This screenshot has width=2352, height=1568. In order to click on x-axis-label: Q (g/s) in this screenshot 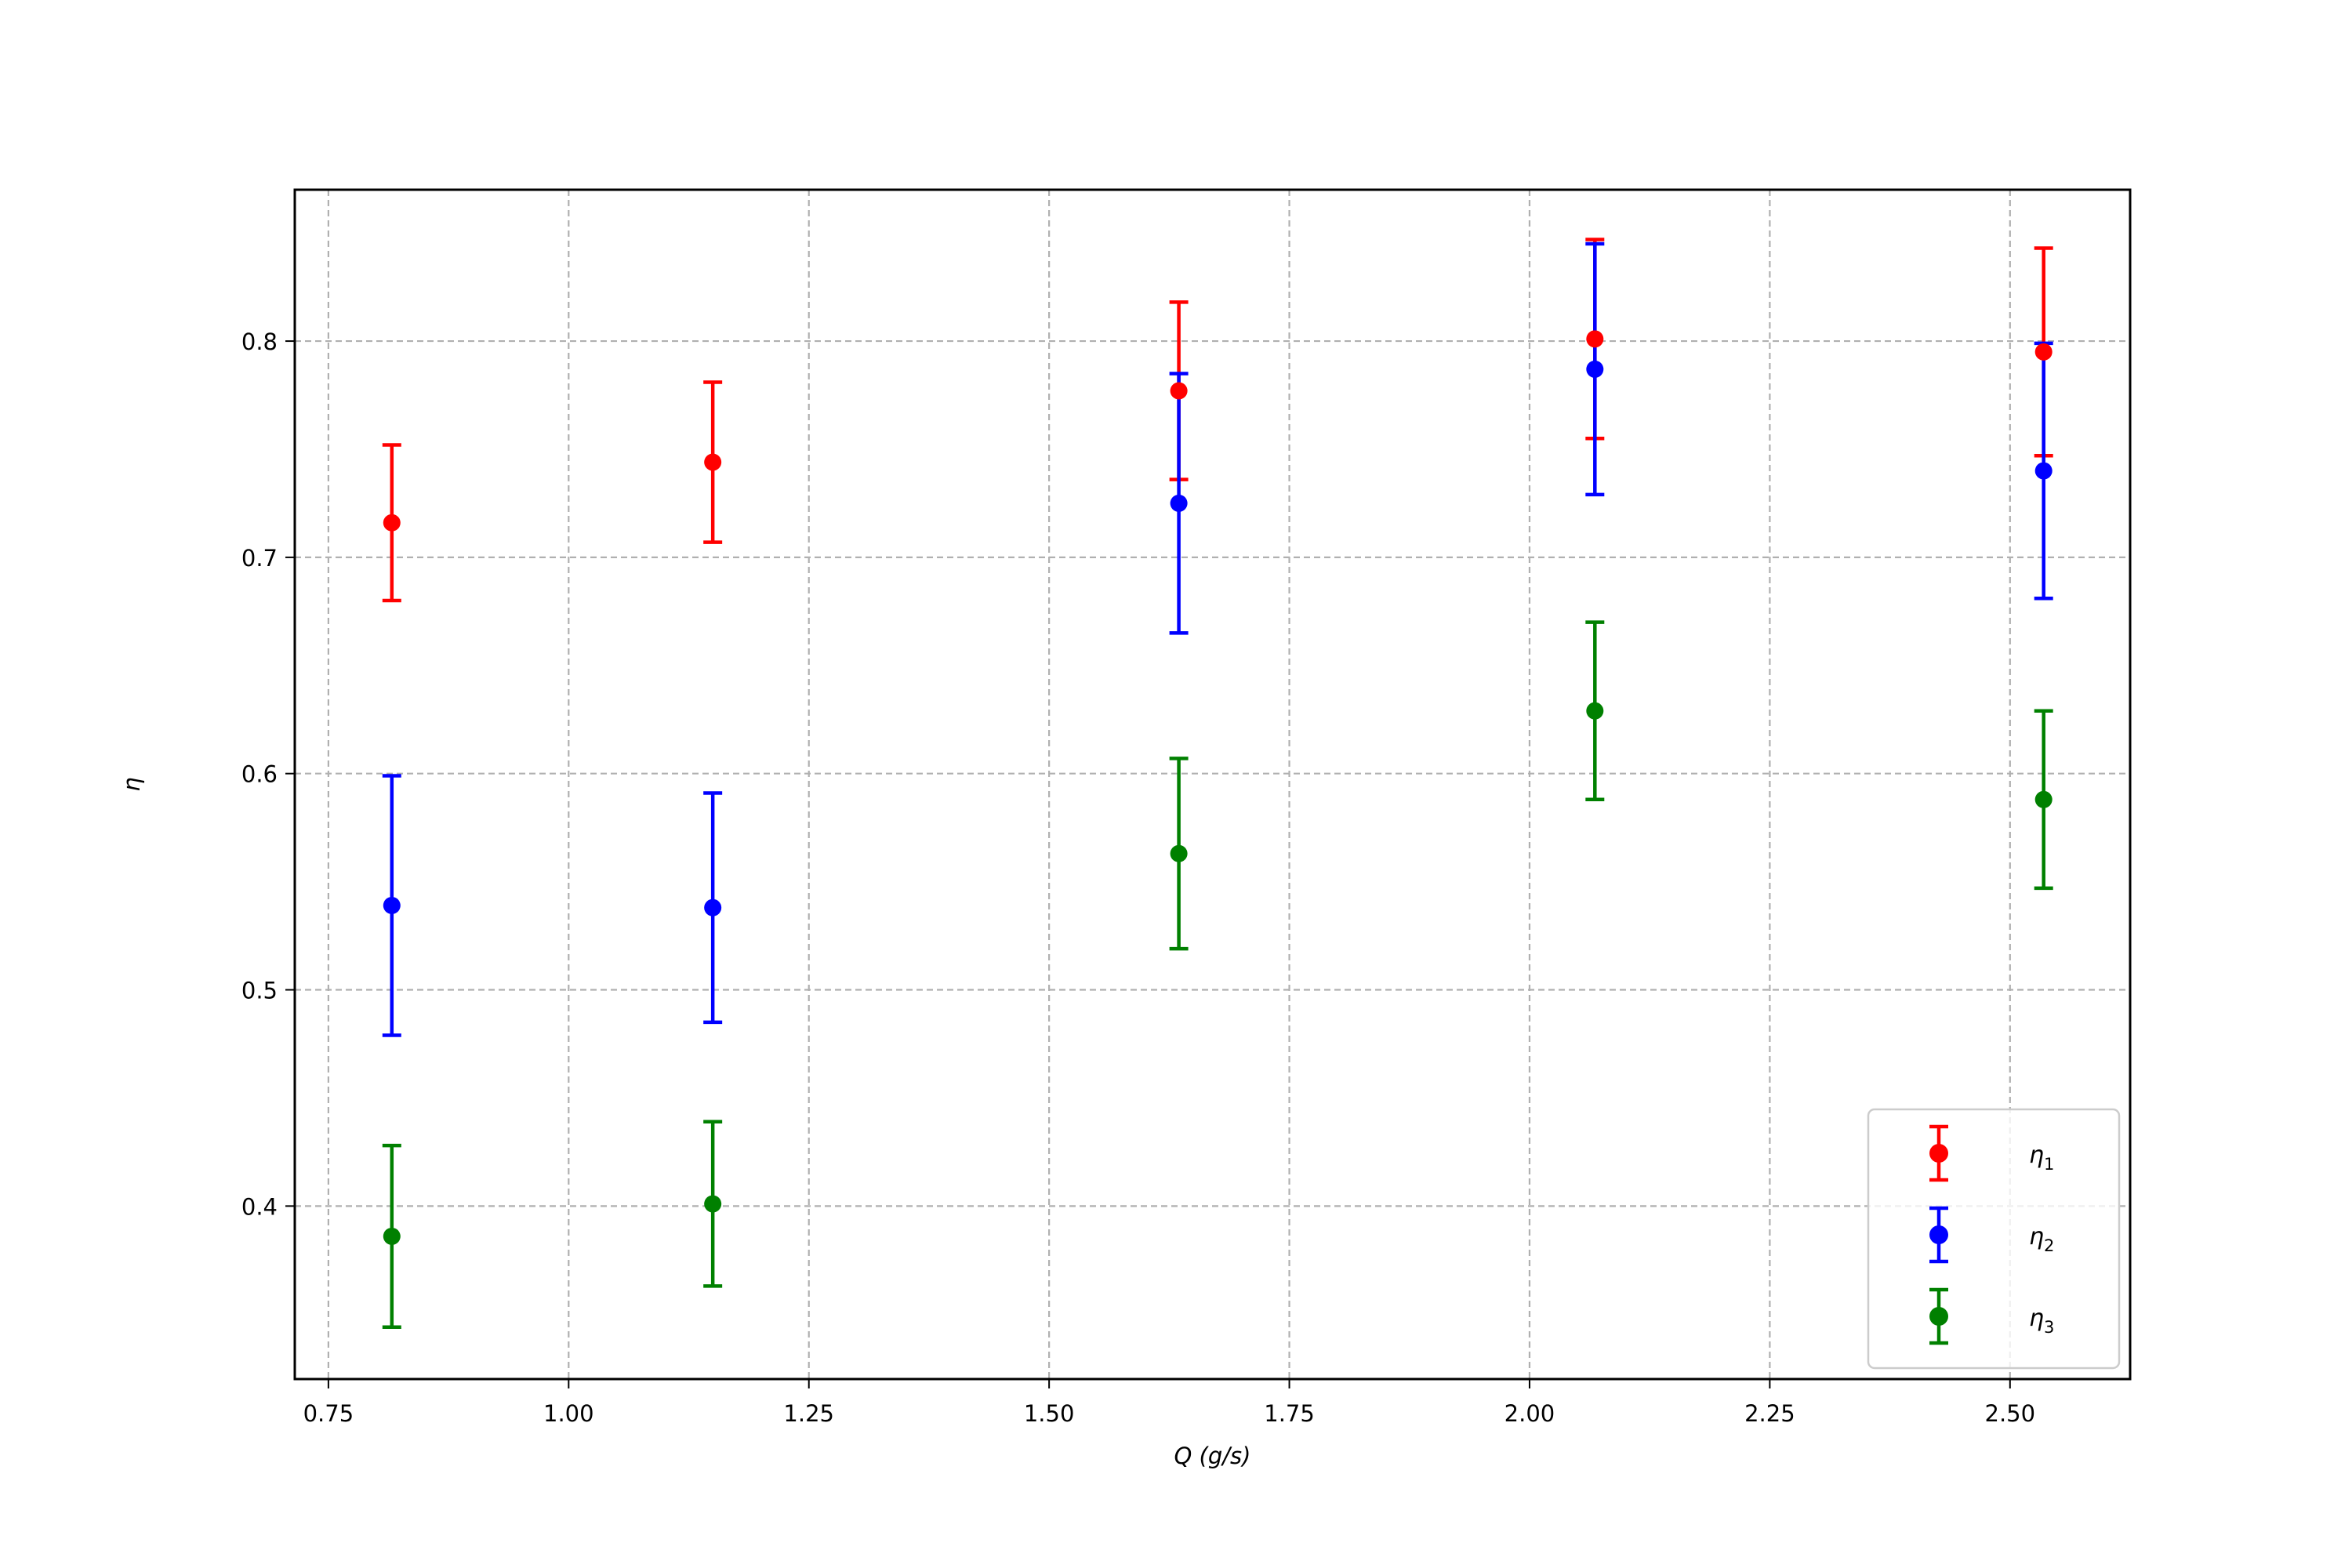, I will do `click(1212, 1456)`.